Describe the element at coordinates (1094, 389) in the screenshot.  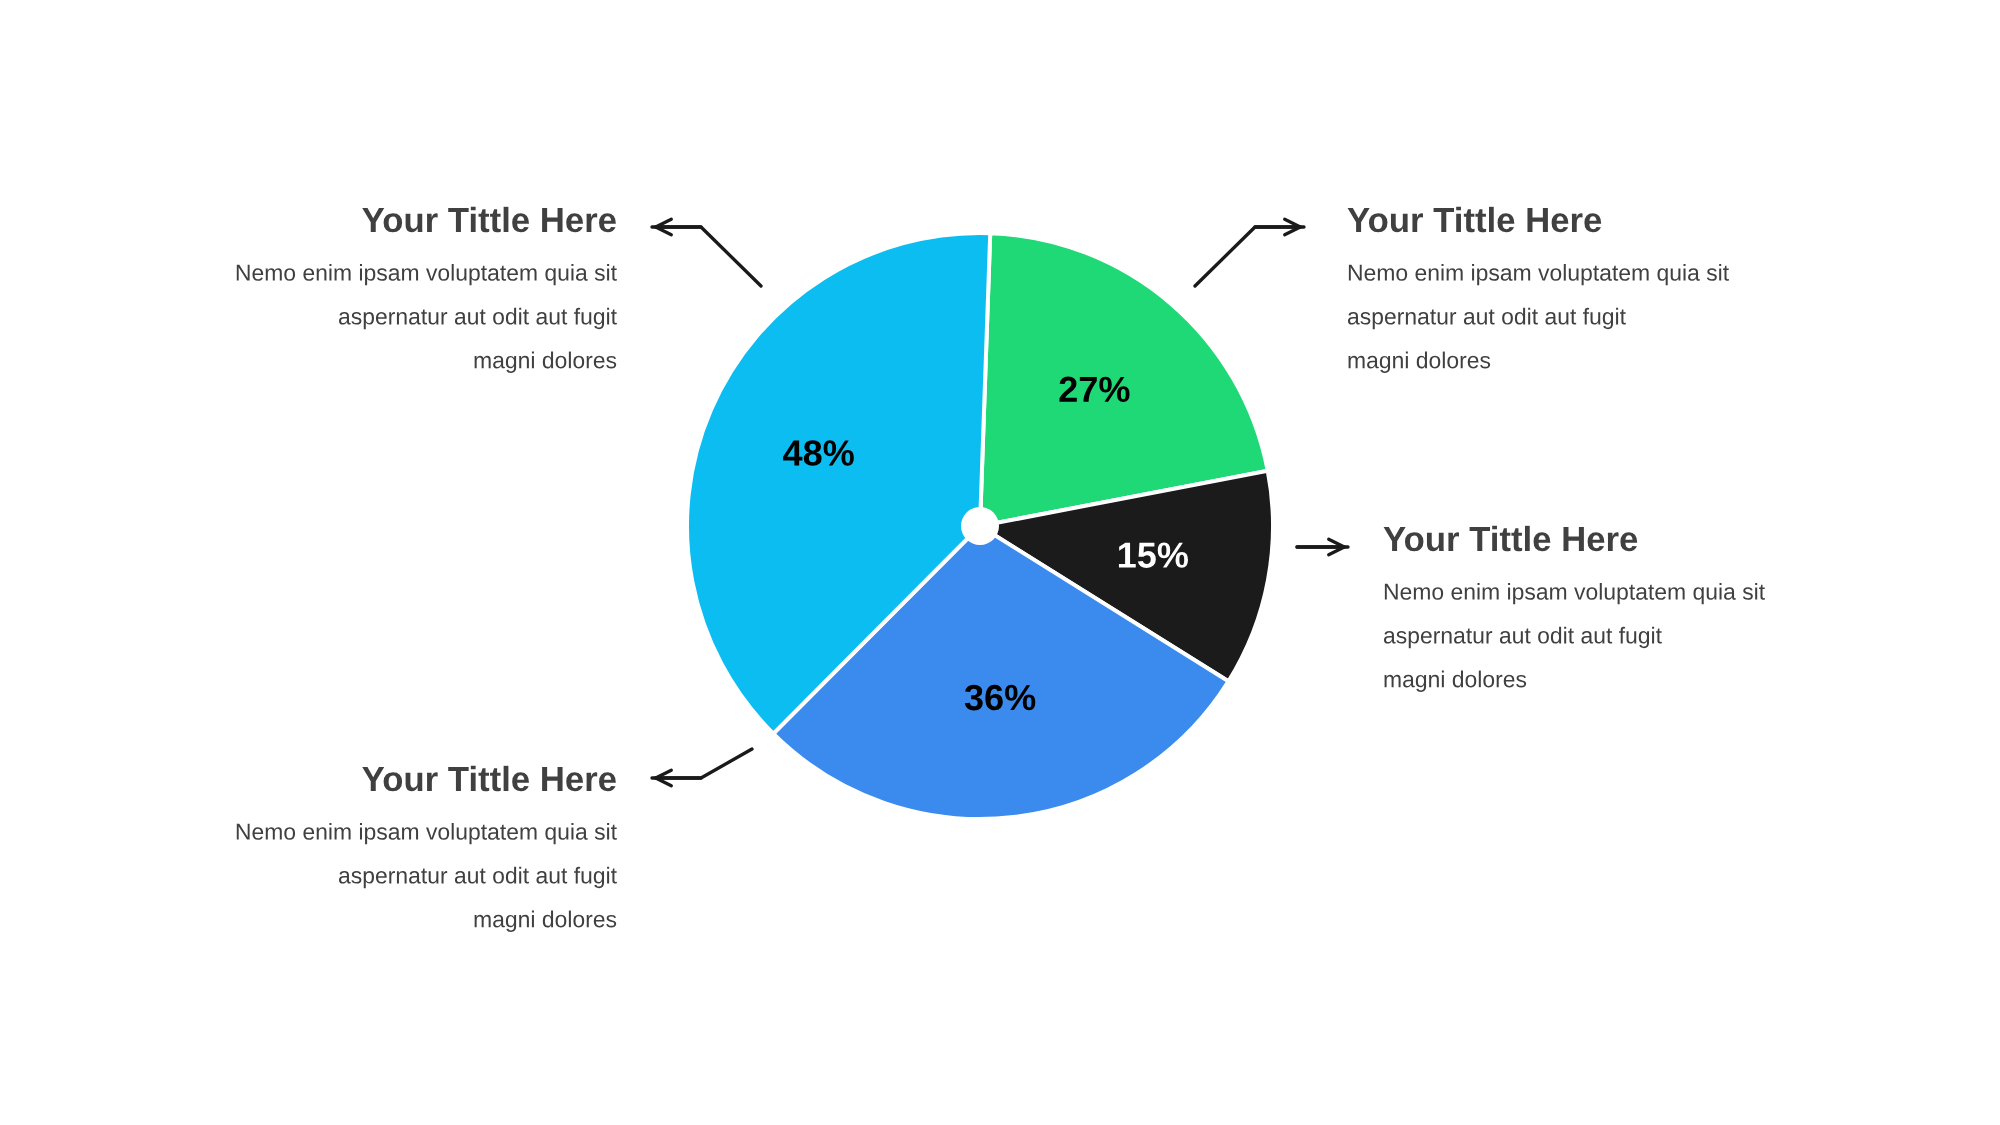
I see `data-label: 27%` at that location.